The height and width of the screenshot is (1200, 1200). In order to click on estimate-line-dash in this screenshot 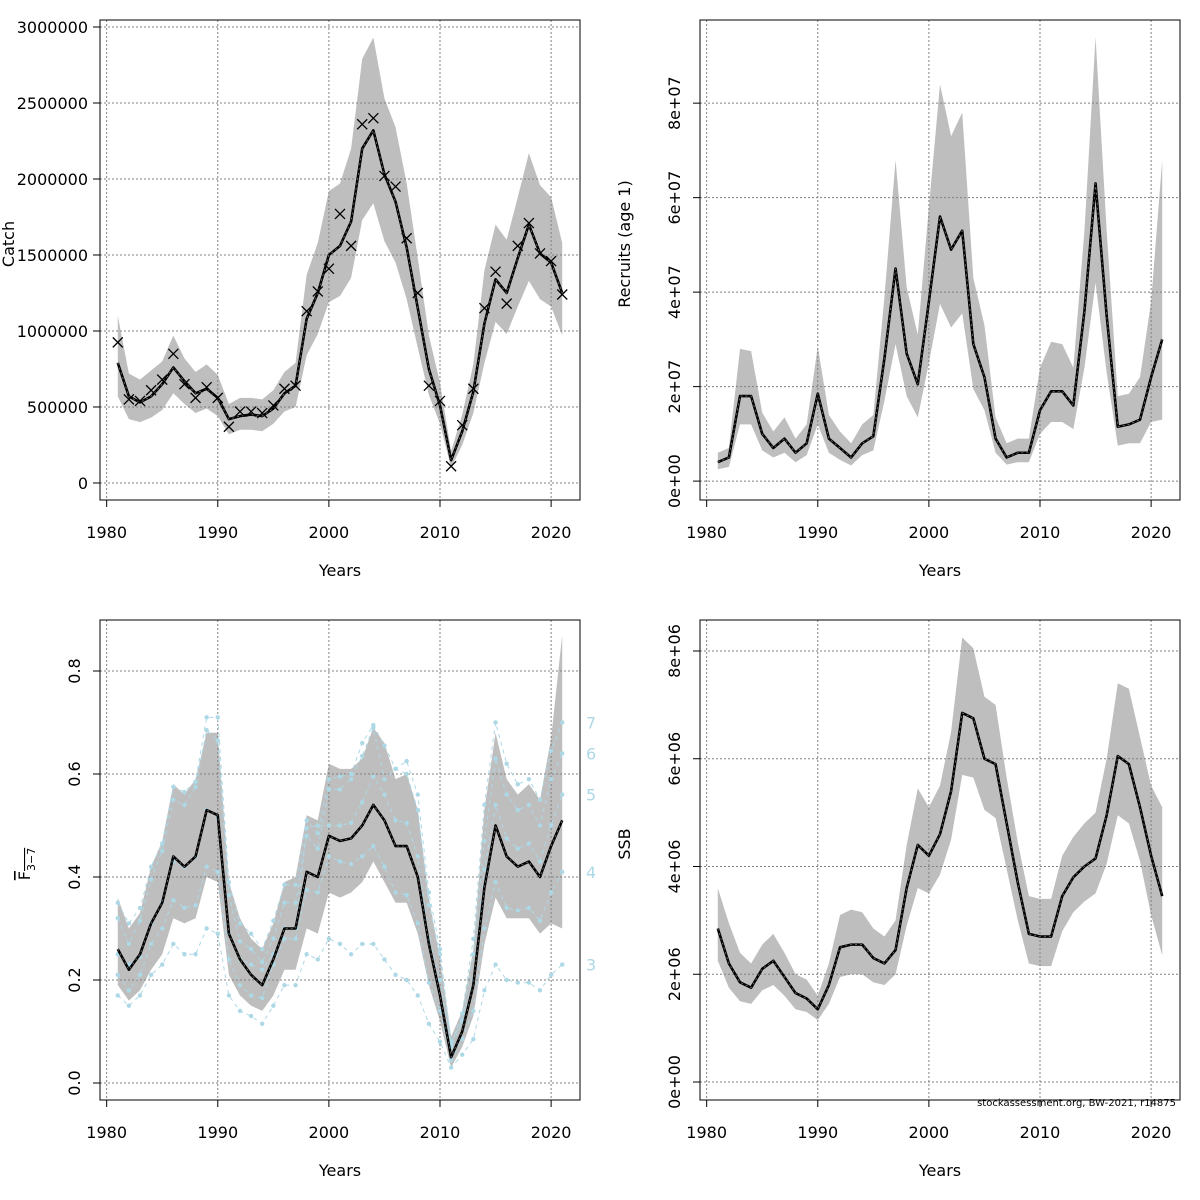, I will do `click(940, 861)`.